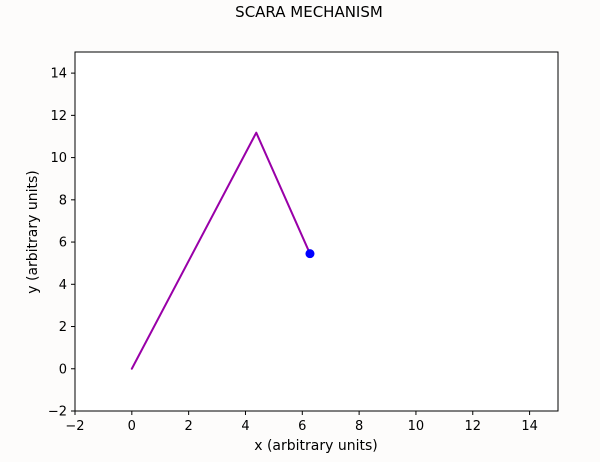 The image size is (600, 462). What do you see at coordinates (63, 200) in the screenshot?
I see `y-tick-label: 8` at bounding box center [63, 200].